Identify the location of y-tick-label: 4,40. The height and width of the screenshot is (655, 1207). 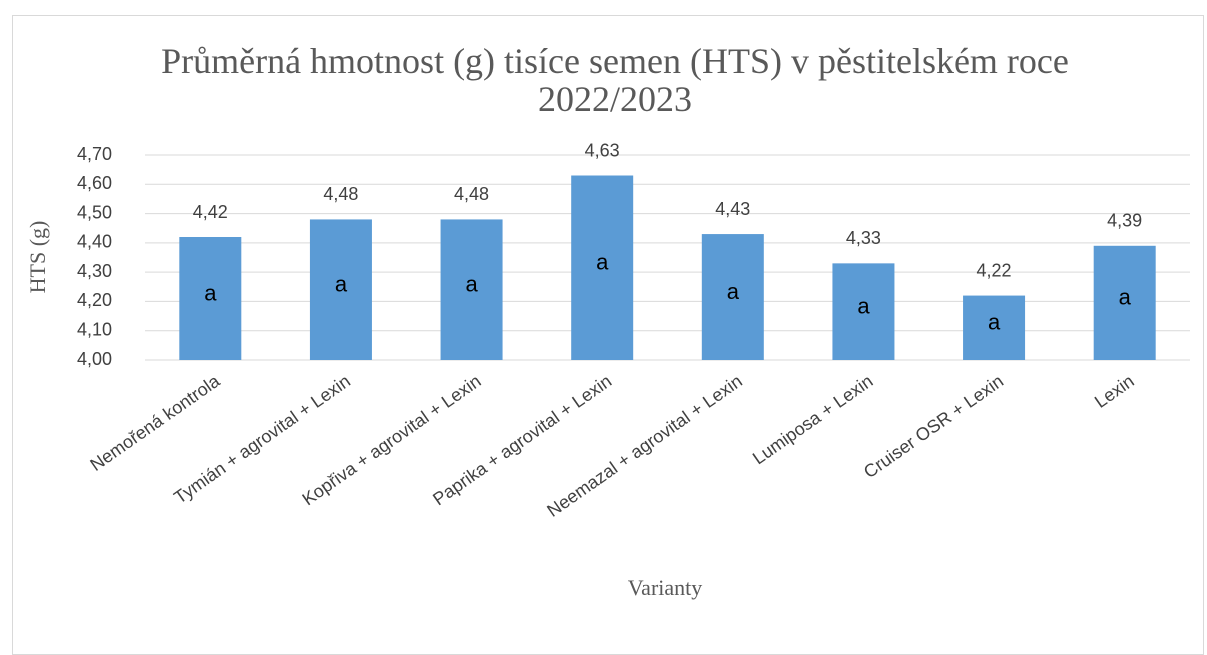
(94, 242).